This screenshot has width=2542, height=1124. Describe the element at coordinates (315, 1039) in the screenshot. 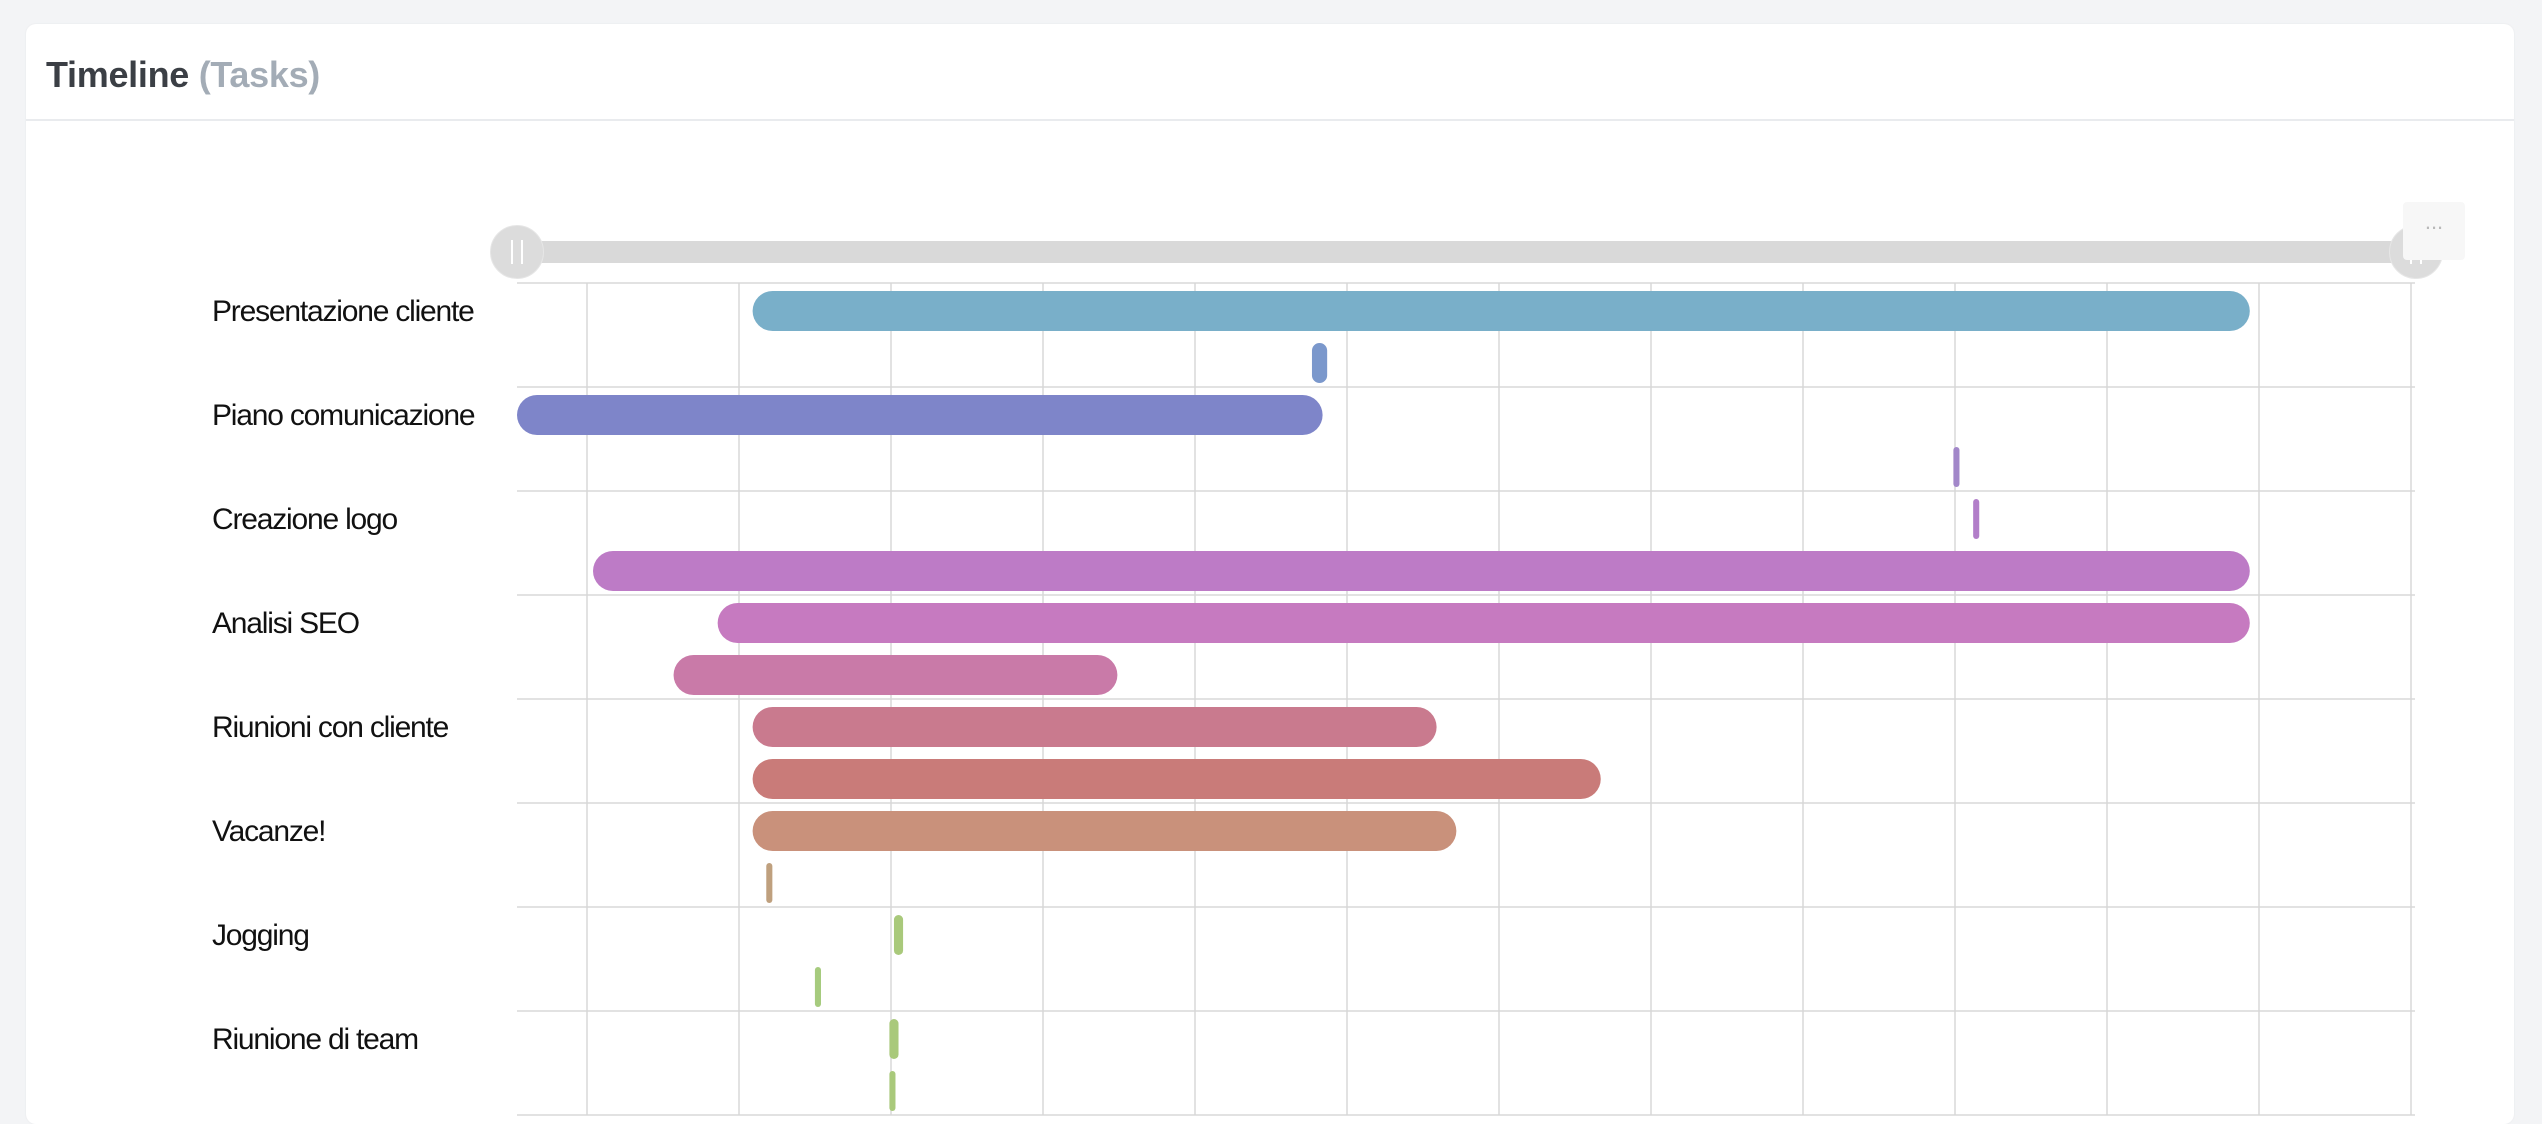

I see `category-label: Riunione di team` at that location.